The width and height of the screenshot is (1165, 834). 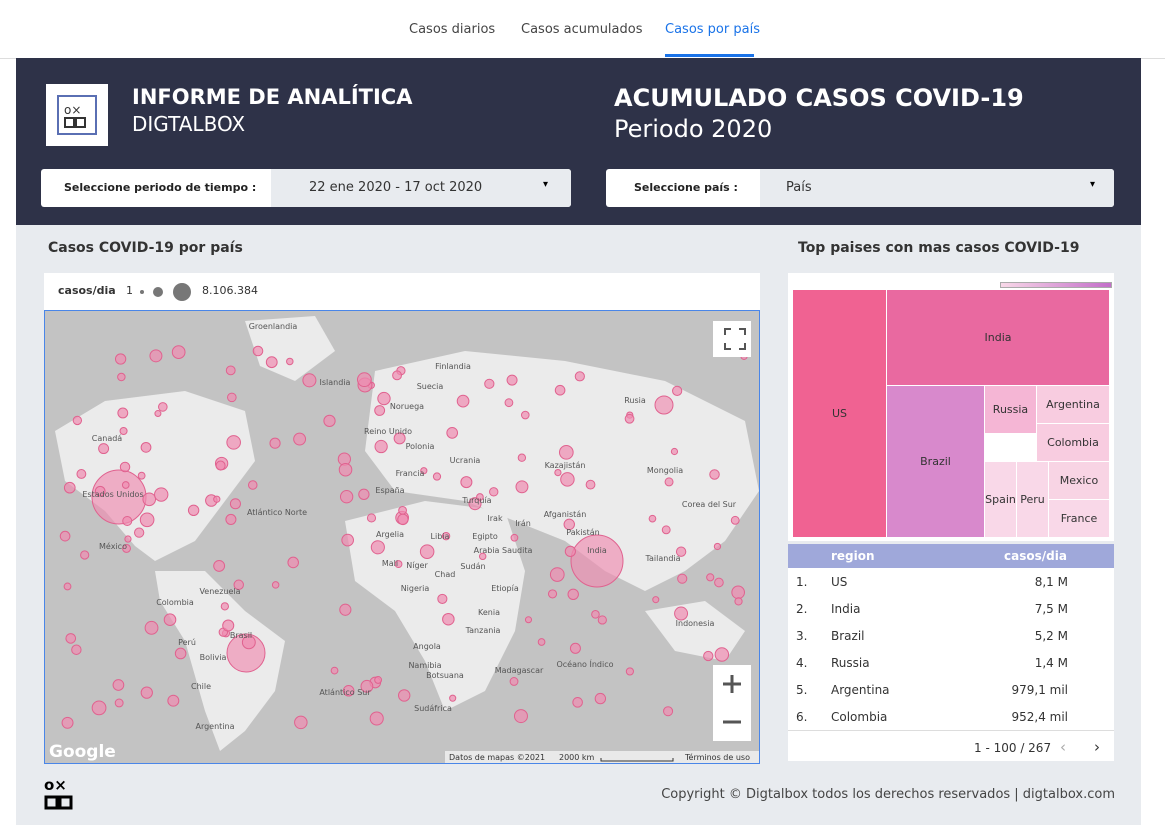 I want to click on map-label: Estados Unidos, so click(x=112, y=494).